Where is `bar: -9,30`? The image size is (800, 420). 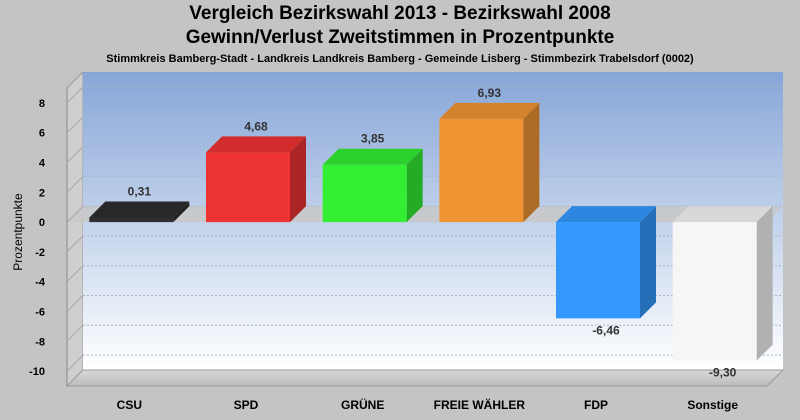 bar: -9,30 is located at coordinates (722, 293).